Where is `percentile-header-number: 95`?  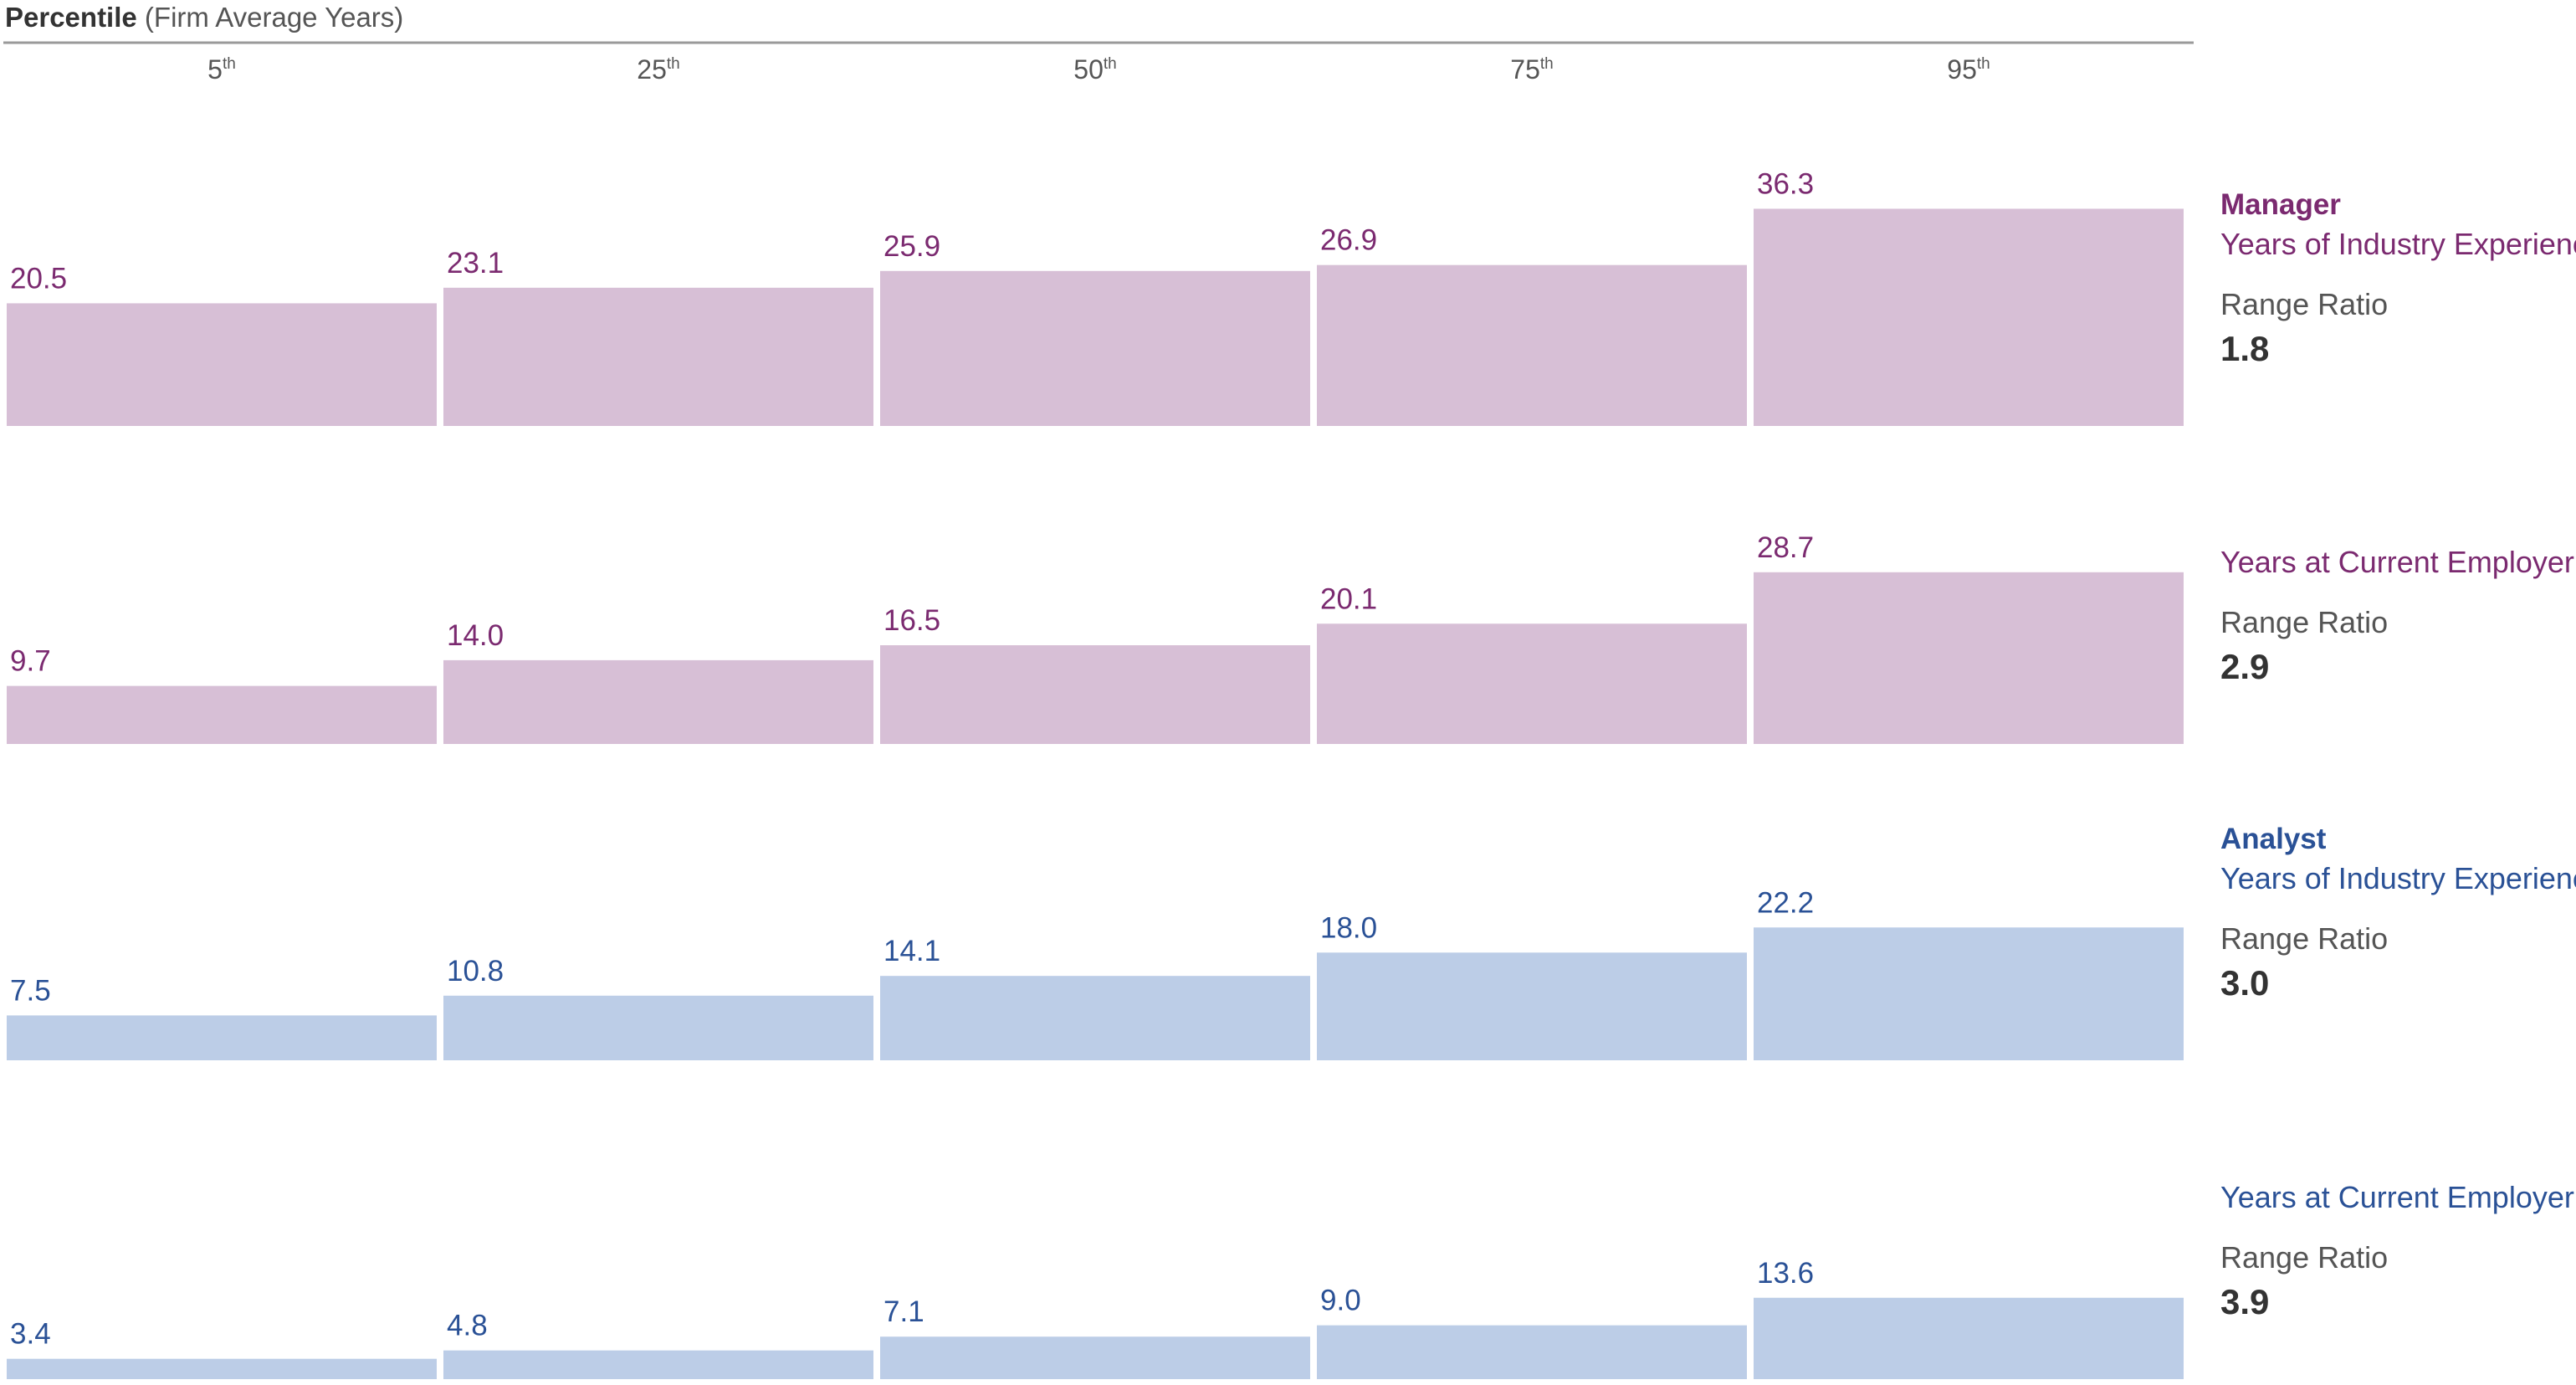 percentile-header-number: 95 is located at coordinates (1962, 70).